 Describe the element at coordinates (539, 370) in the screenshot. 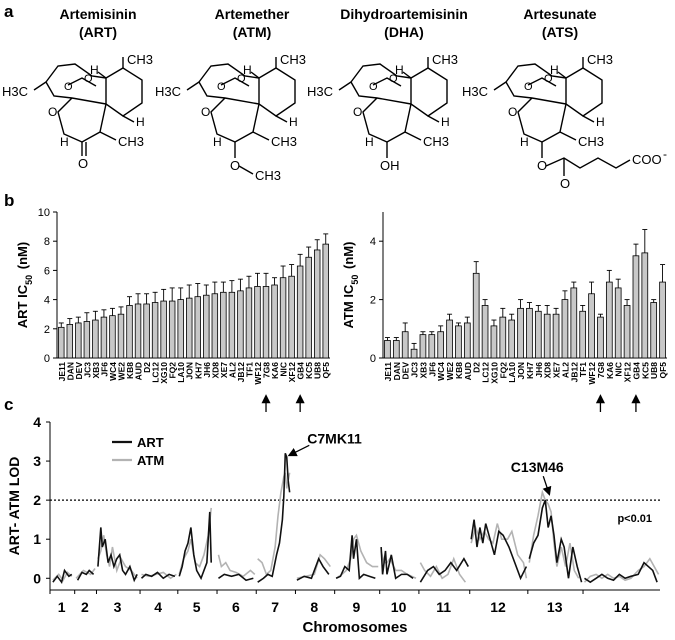

I see `x-tick-label: JH6` at that location.